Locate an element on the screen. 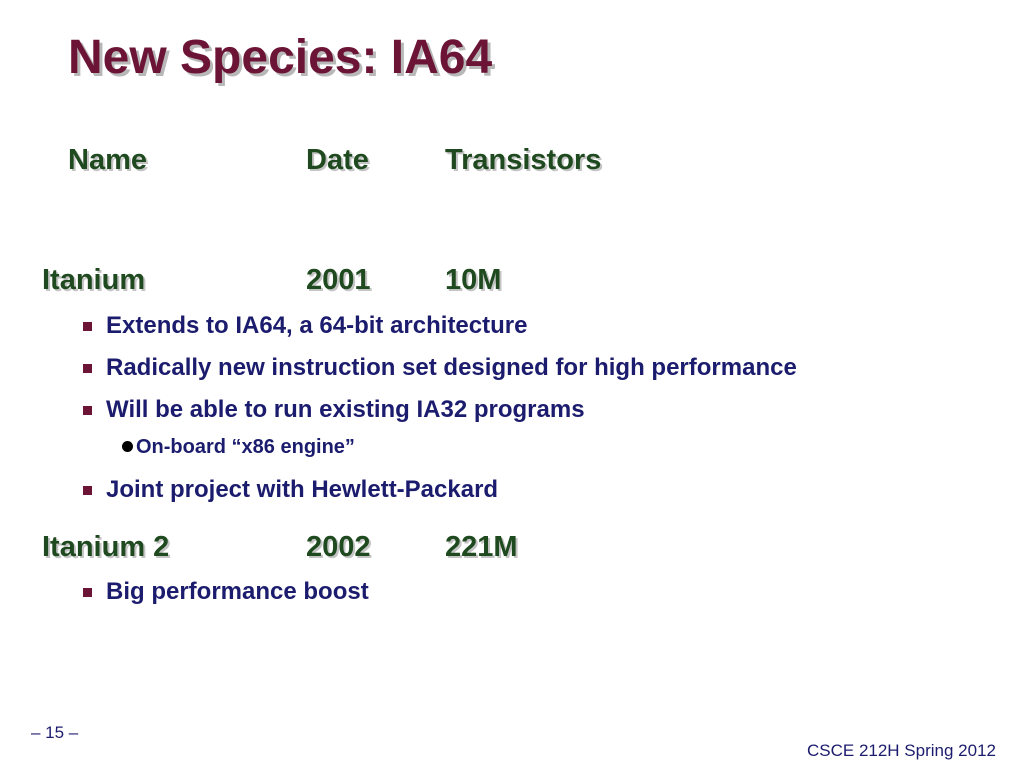  header-name: Name is located at coordinates (107, 160).